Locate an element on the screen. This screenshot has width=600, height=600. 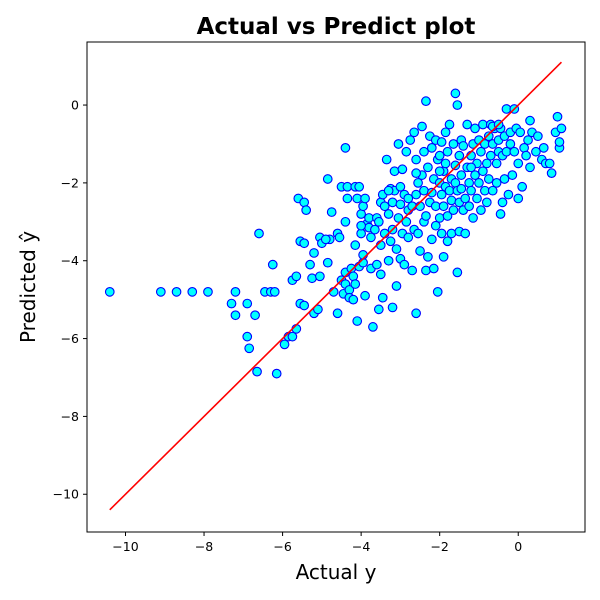
x-tick-label: 0 is located at coordinates (518, 546).